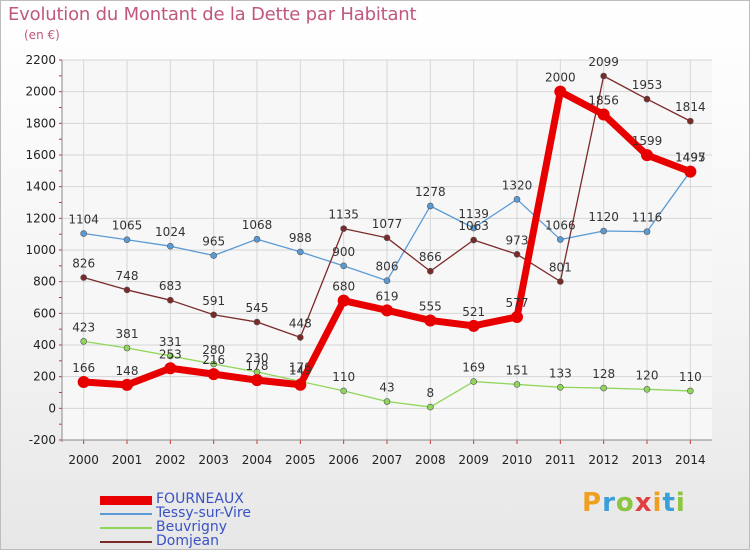 This screenshot has height=550, width=750. What do you see at coordinates (257, 308) in the screenshot?
I see `data-label: 545` at bounding box center [257, 308].